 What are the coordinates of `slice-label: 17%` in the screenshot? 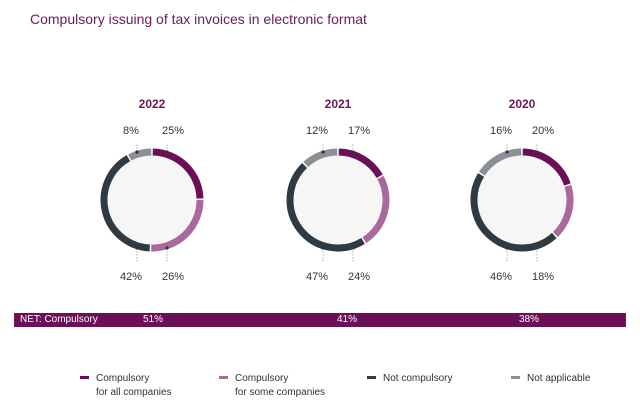 It's located at (359, 131).